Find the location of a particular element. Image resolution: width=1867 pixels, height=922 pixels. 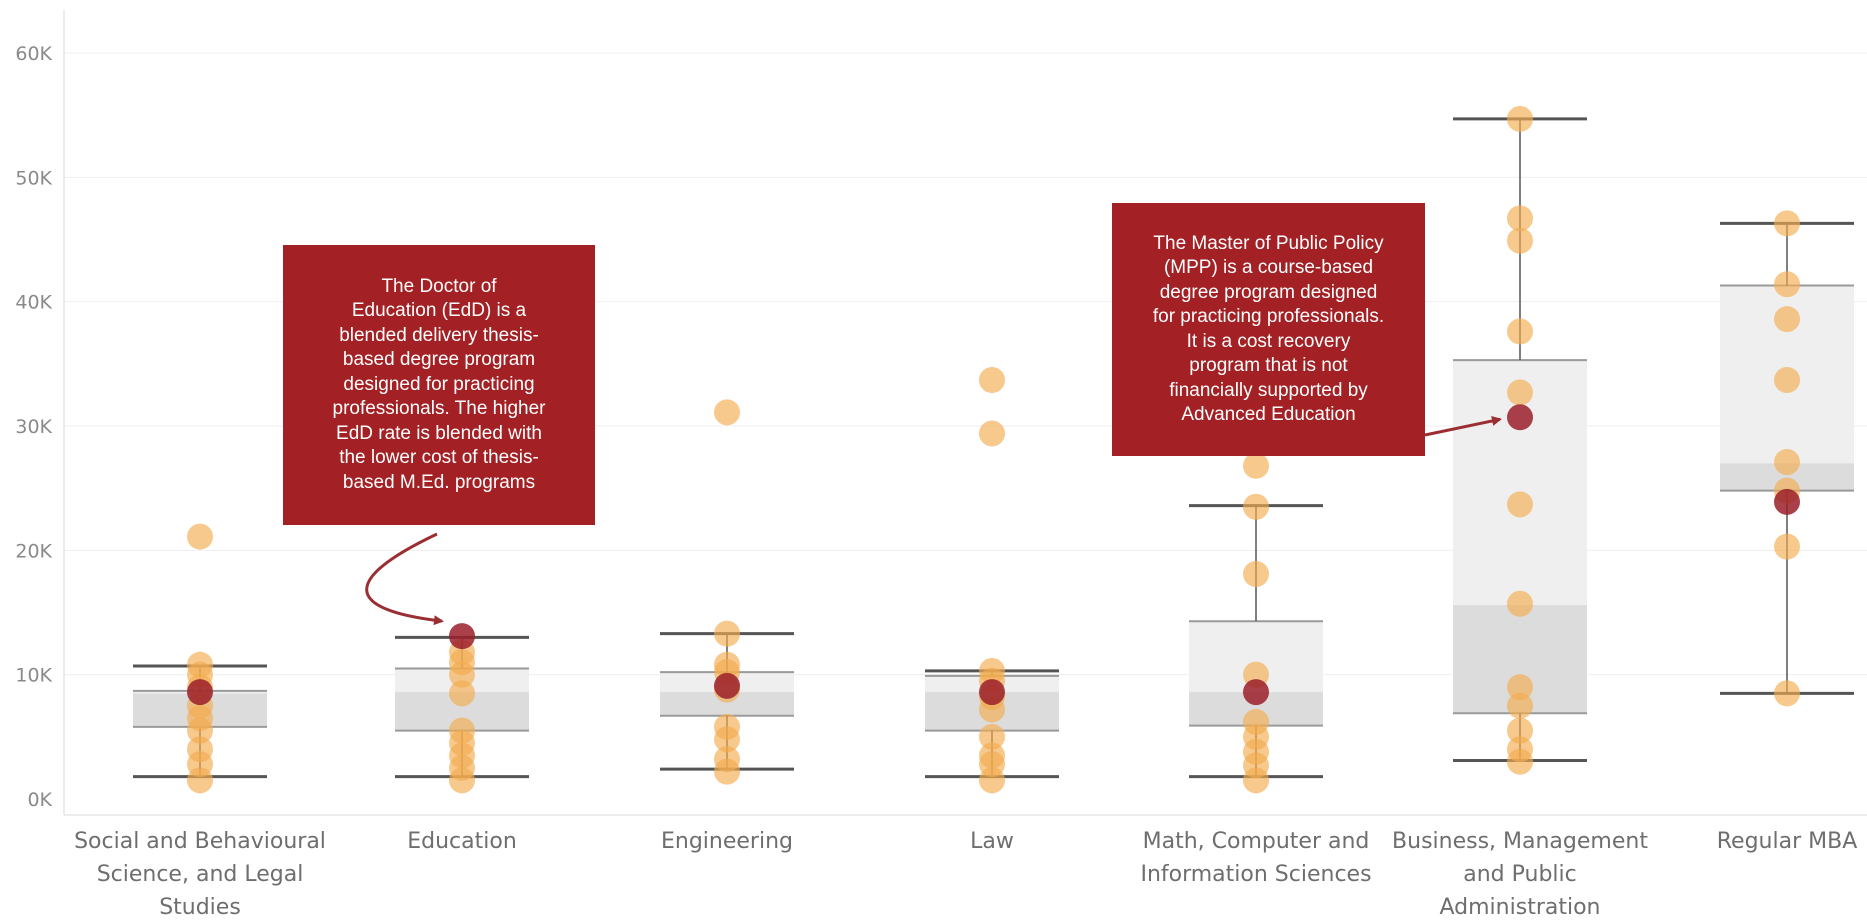

edd-annotation-line: designed for practicing is located at coordinates (439, 384).